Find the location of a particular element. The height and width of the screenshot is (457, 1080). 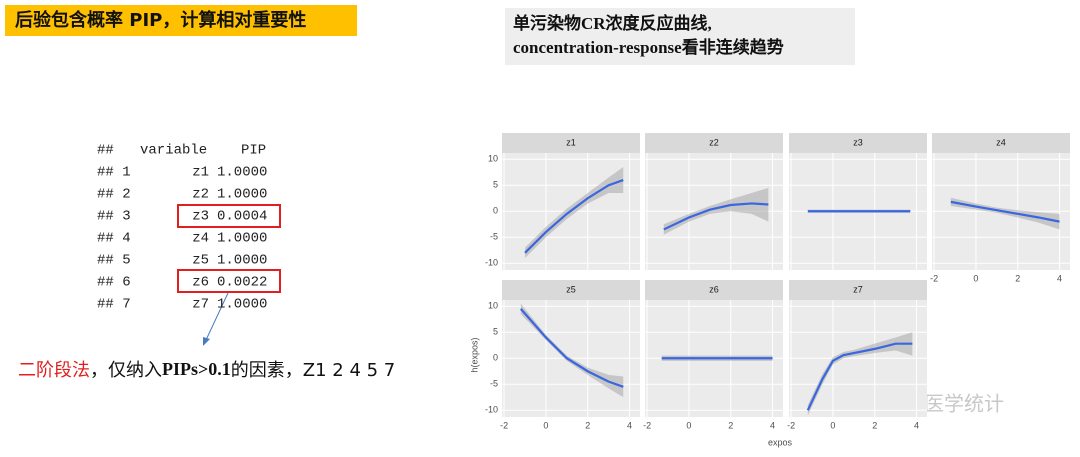

table-header: PIP is located at coordinates (253, 151).